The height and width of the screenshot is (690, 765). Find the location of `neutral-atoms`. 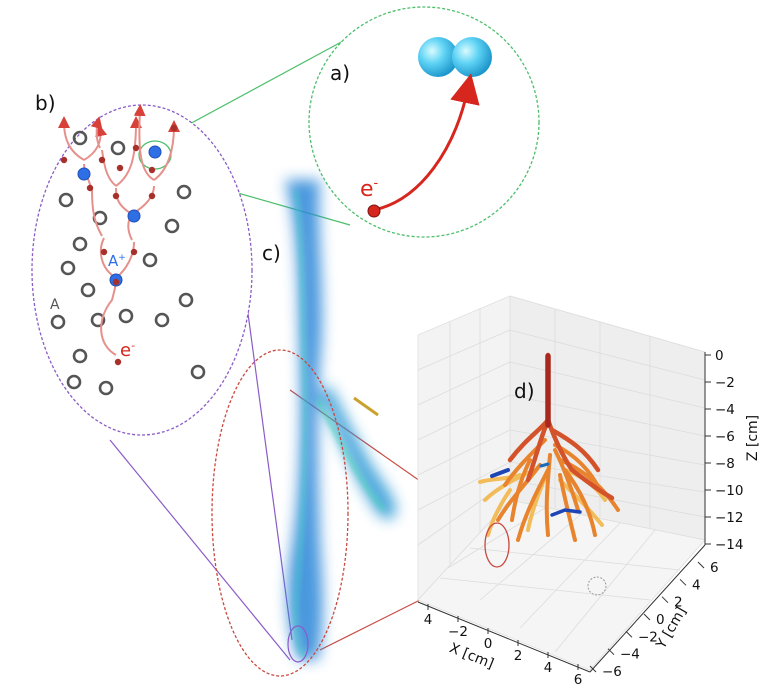

neutral-atoms is located at coordinates (128, 263).